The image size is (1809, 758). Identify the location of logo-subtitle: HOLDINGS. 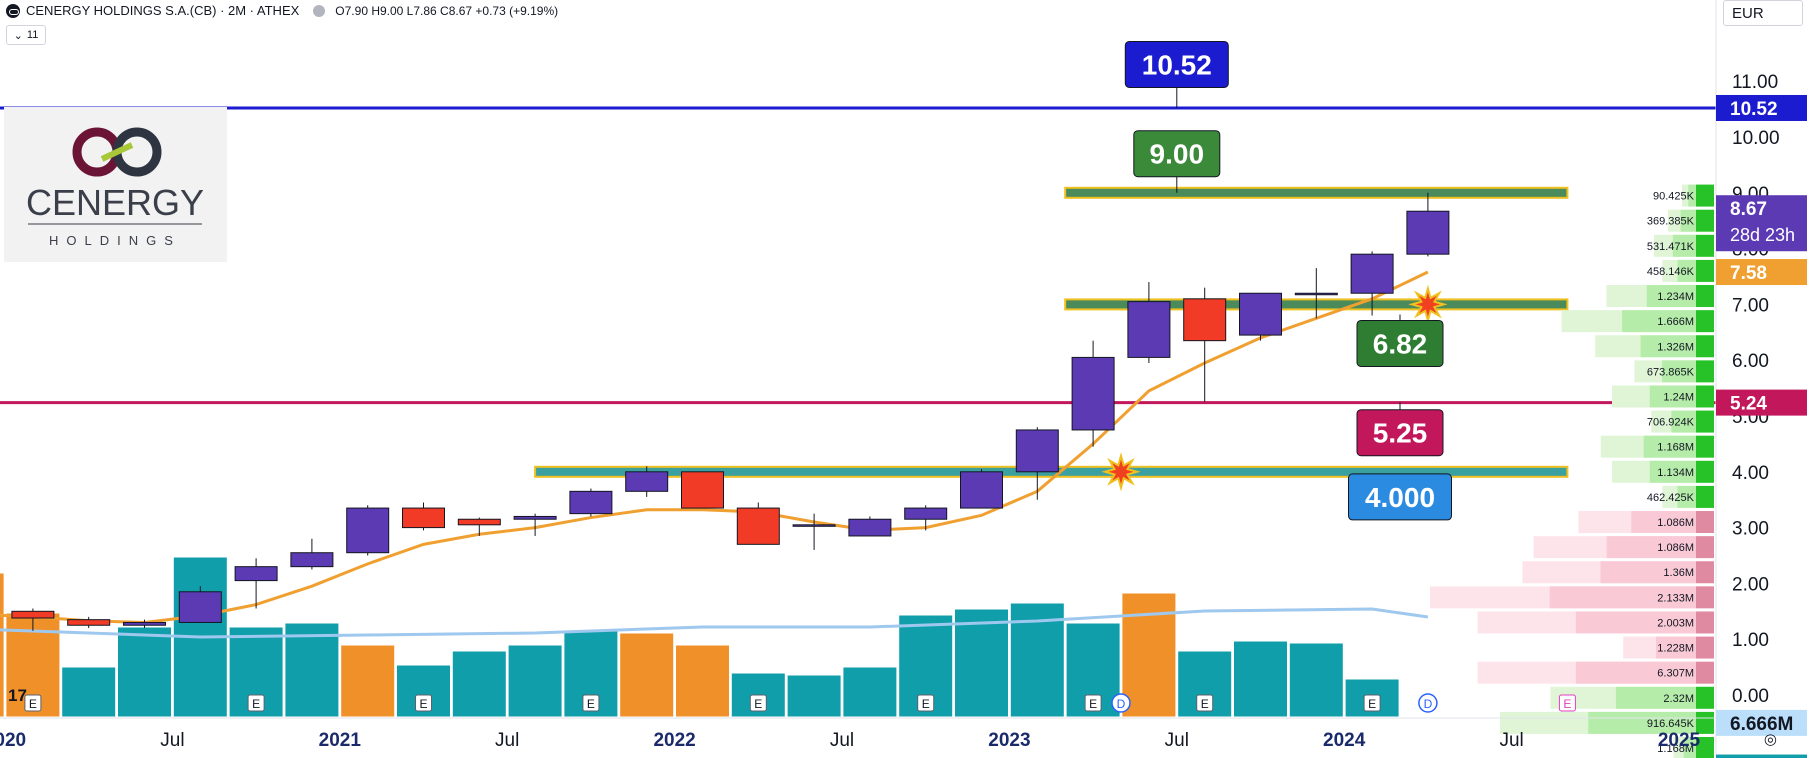
(115, 240).